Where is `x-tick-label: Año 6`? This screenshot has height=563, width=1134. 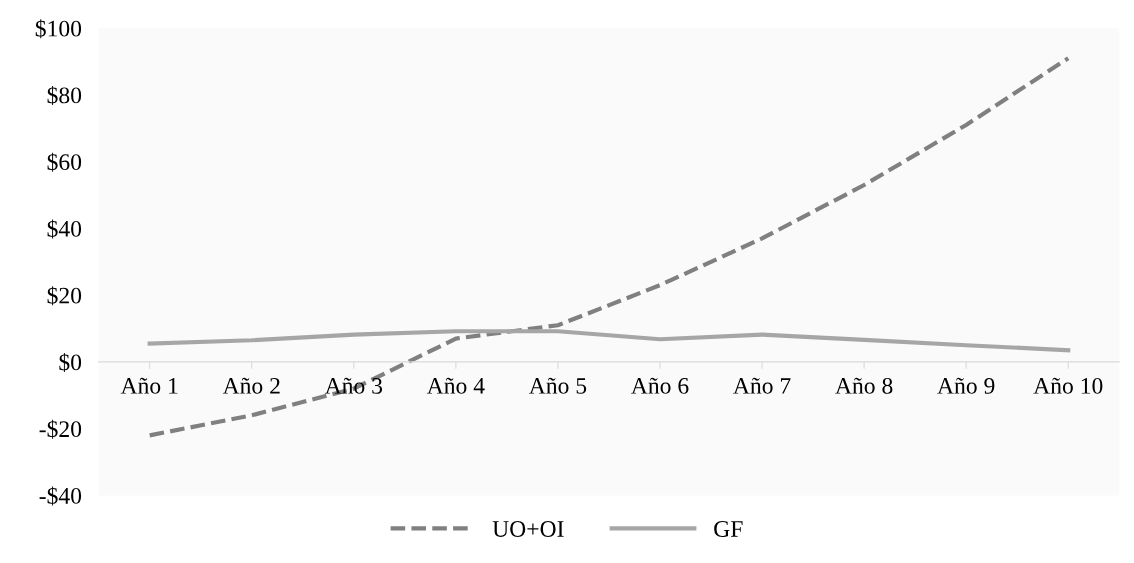
x-tick-label: Año 6 is located at coordinates (660, 385).